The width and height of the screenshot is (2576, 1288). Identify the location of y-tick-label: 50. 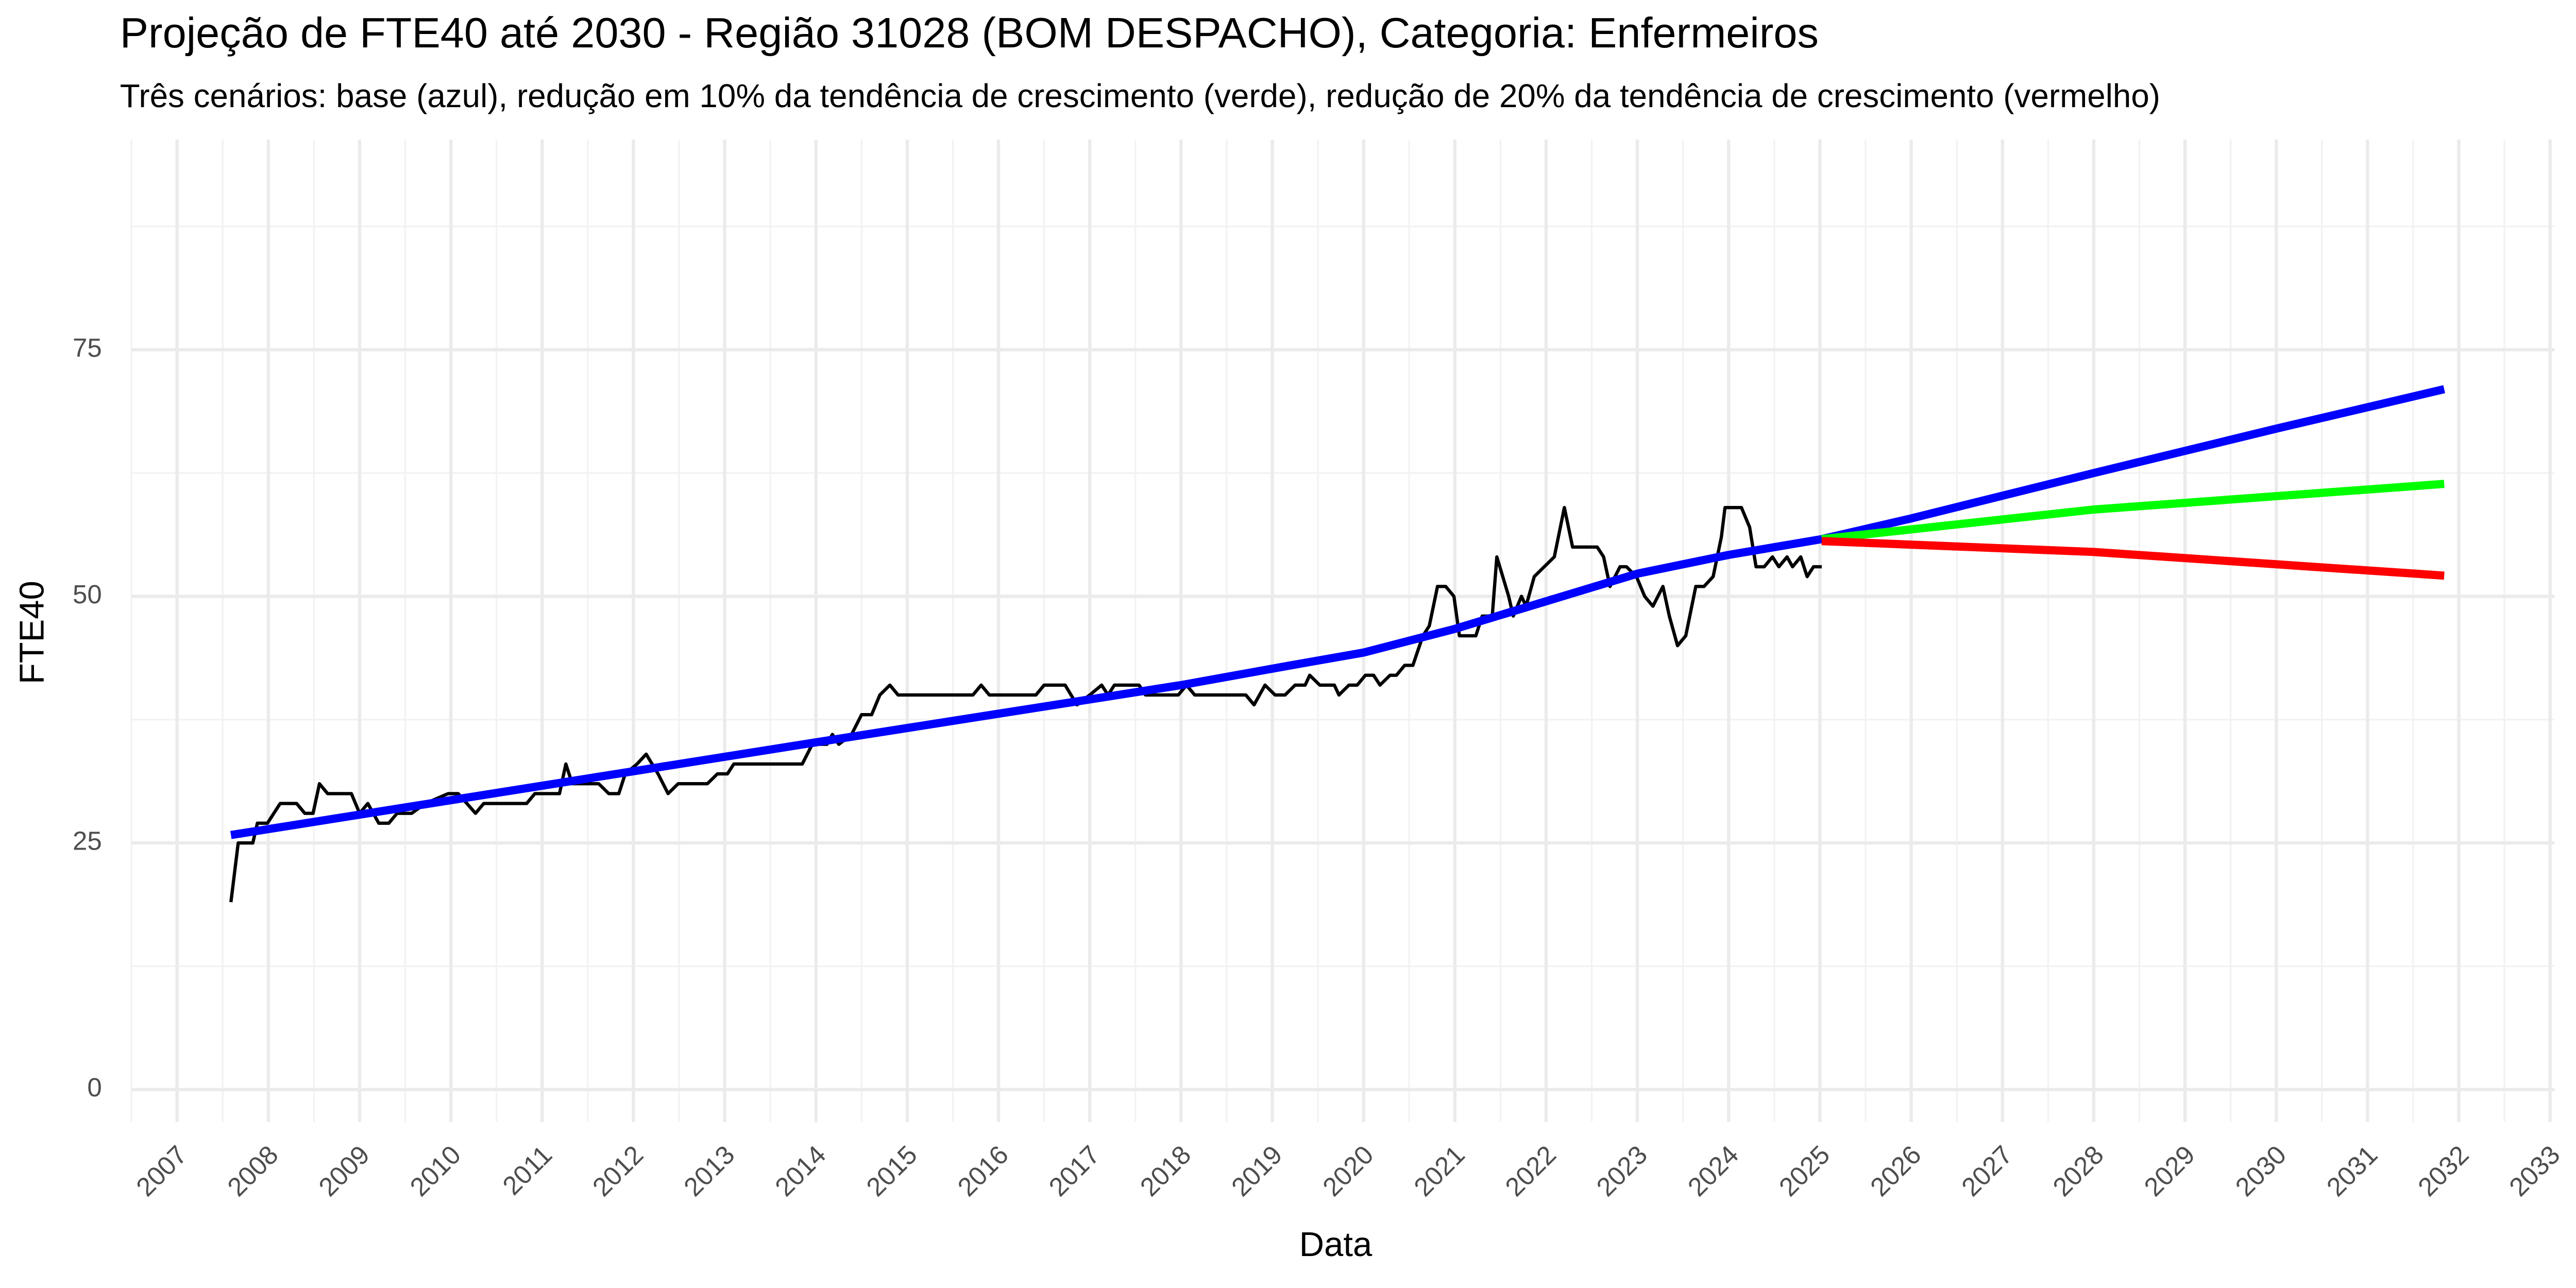
(87, 594).